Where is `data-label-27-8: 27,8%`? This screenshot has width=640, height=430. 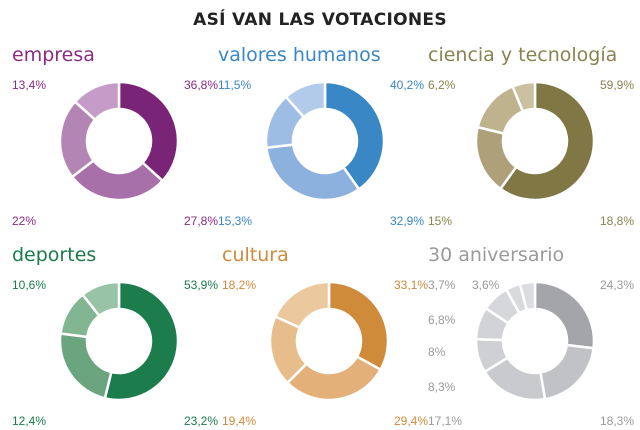 data-label-27-8: 27,8% is located at coordinates (201, 221).